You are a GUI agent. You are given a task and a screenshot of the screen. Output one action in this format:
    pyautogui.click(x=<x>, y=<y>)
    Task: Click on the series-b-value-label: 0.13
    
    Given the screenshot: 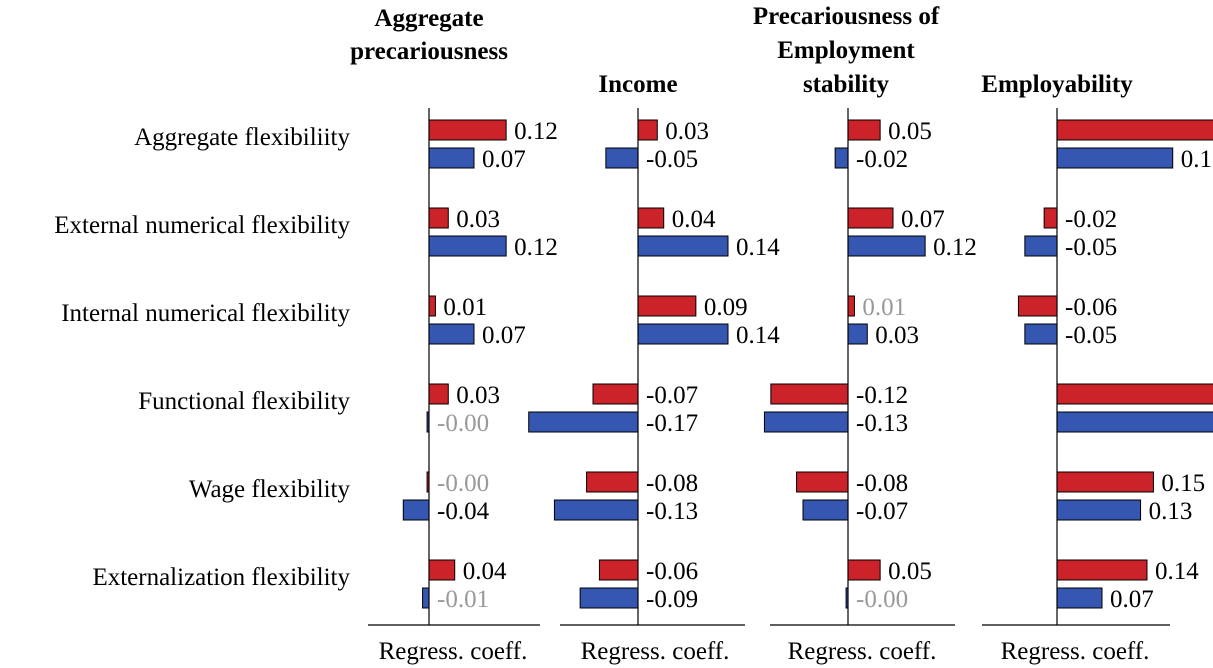 What is the action you would take?
    pyautogui.click(x=1171, y=511)
    